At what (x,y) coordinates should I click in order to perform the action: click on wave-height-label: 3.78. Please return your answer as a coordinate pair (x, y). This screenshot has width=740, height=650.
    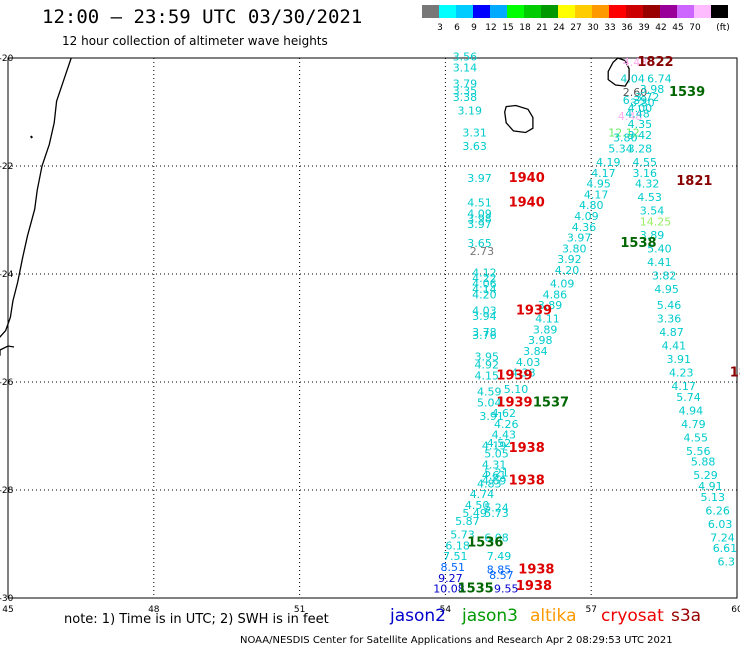
    Looking at the image, I should click on (484, 332).